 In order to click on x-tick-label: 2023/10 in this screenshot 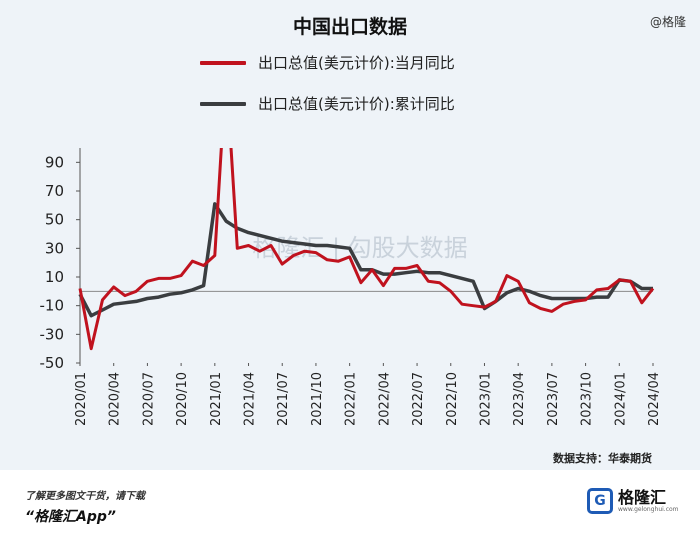, I will do `click(587, 399)`.